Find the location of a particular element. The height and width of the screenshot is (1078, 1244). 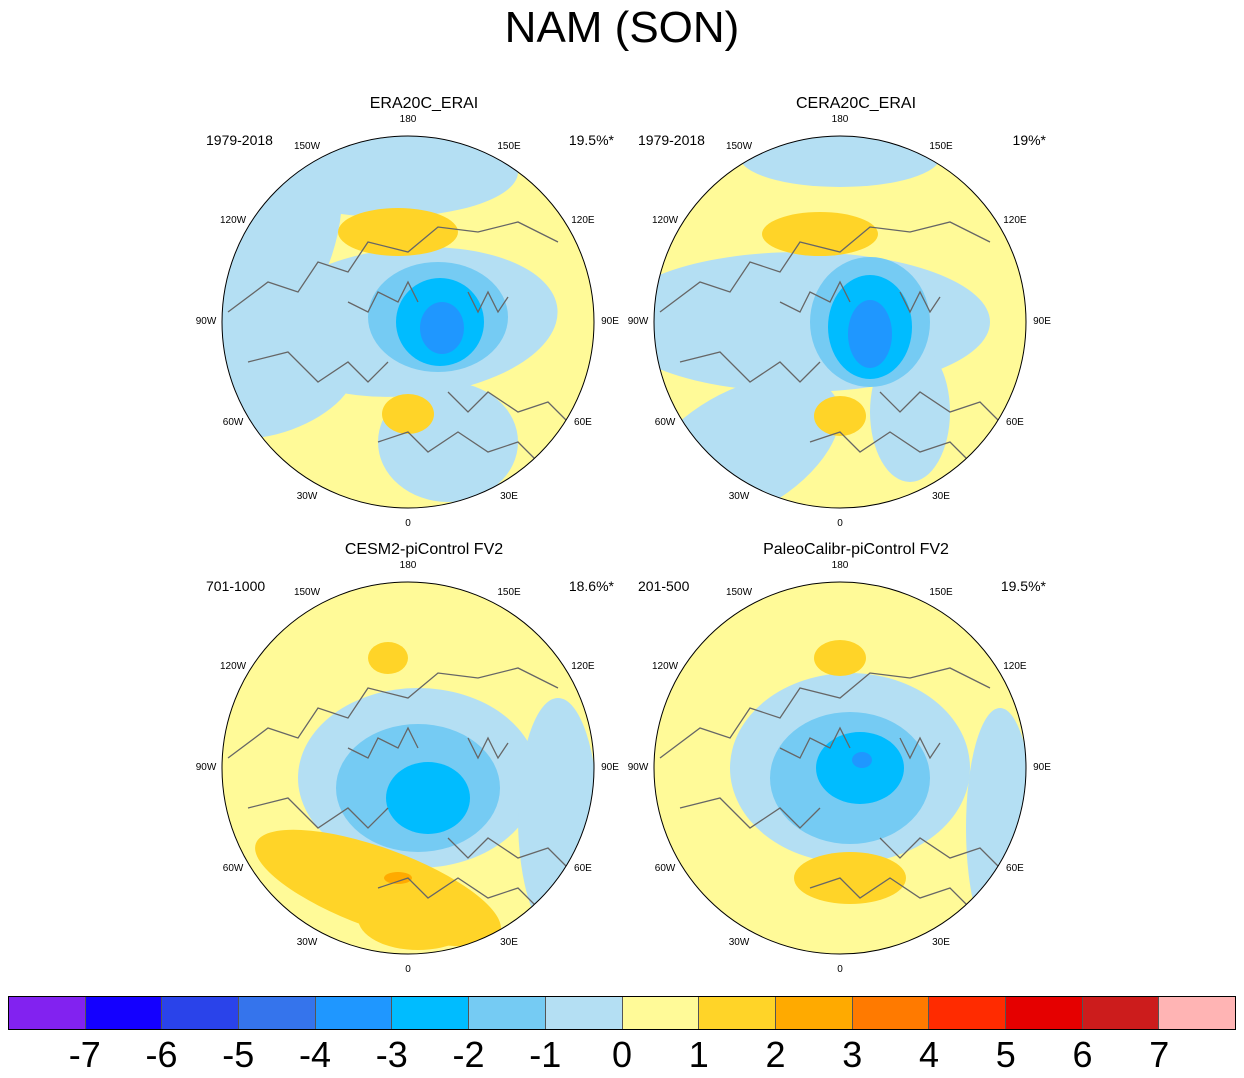

panel-period: 201-500 is located at coordinates (664, 586).